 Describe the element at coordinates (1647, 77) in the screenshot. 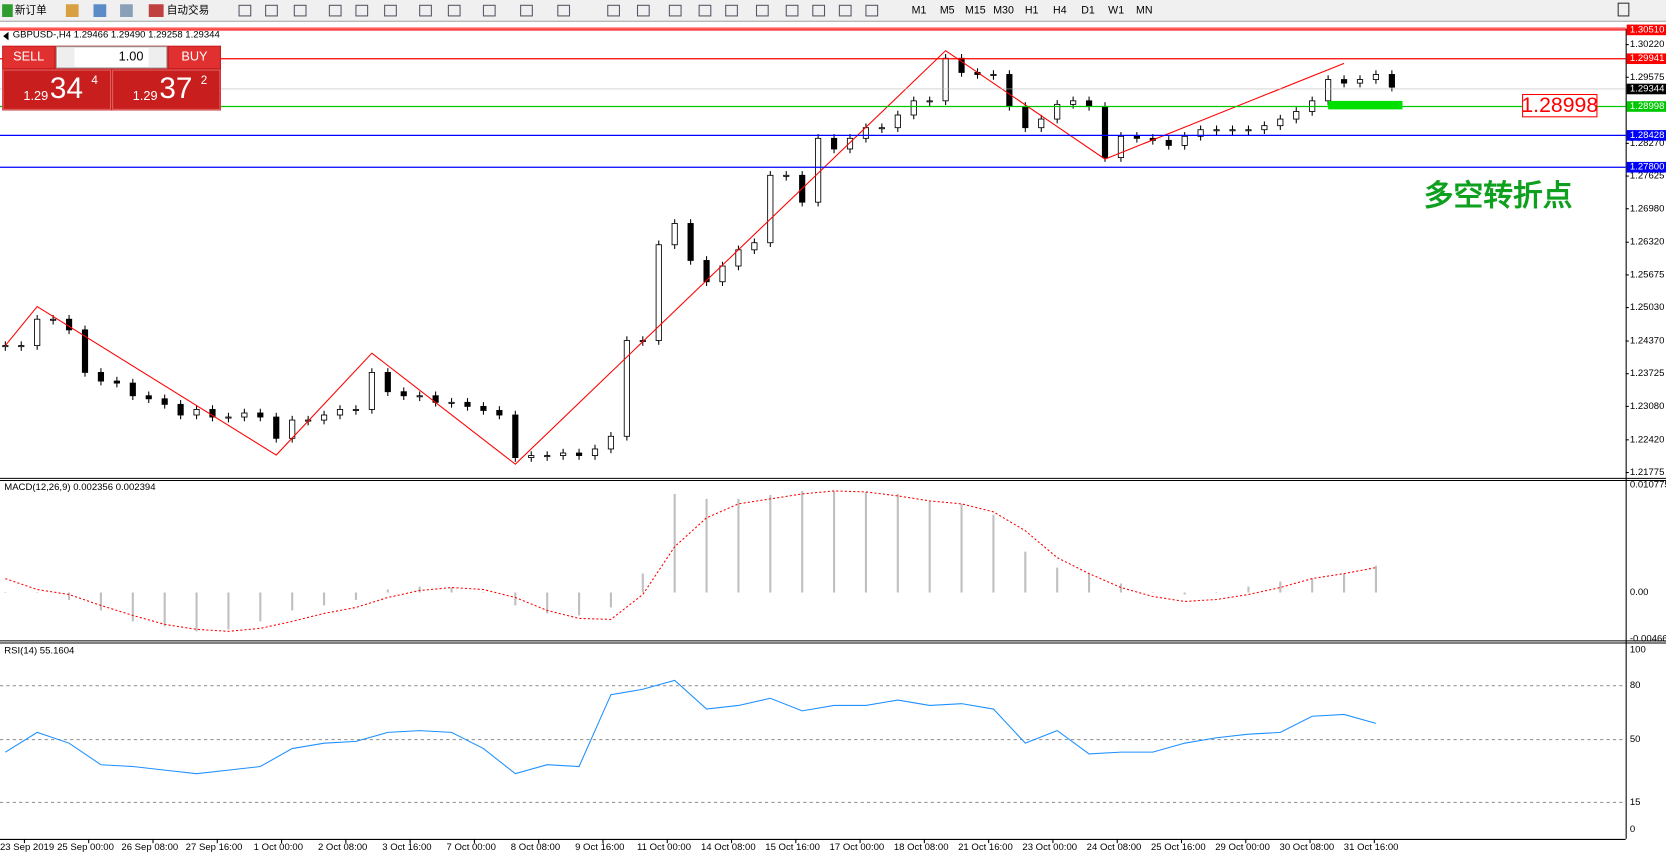

I see `y-tick-label: 1.29575` at that location.